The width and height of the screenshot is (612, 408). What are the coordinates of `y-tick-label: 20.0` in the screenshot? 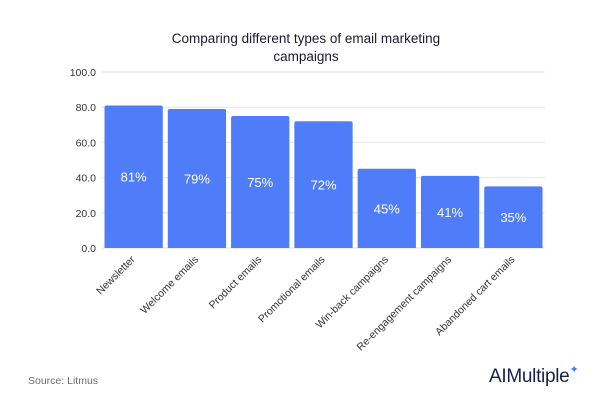 It's located at (86, 214).